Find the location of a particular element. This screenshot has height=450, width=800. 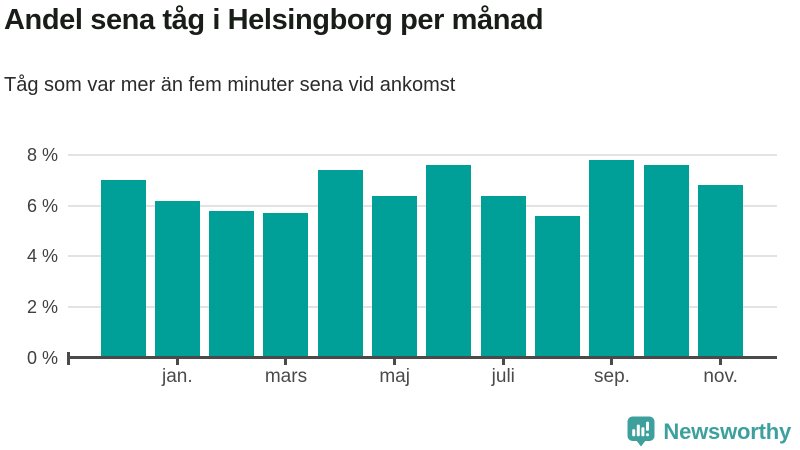

y-axis-tick-label: 0 % is located at coordinates (42, 357).